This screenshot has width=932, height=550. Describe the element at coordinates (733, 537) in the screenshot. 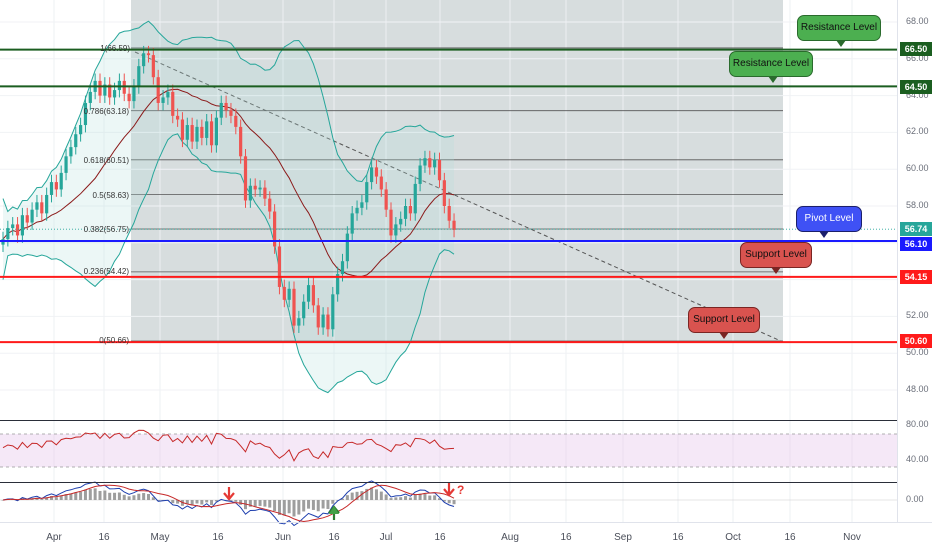

I see `x-tick-label: Oct` at that location.